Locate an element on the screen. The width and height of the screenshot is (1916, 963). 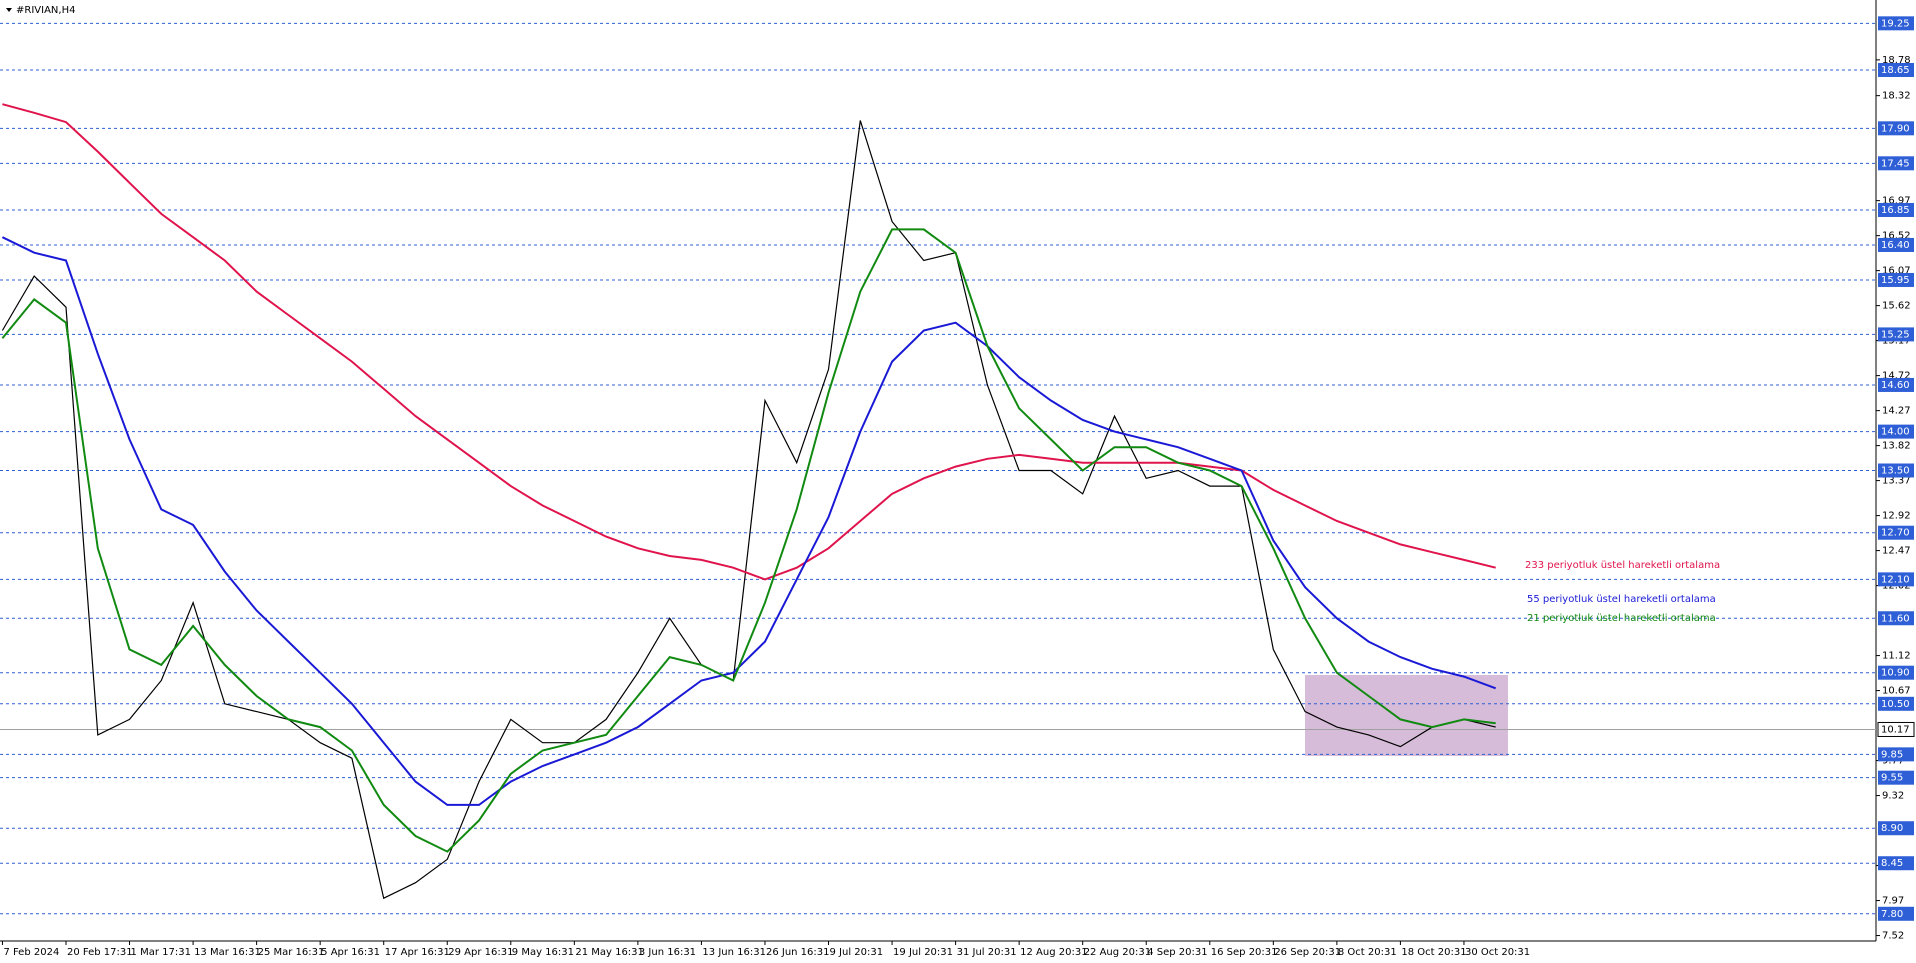
level-label: 17.45 is located at coordinates (1895, 163).